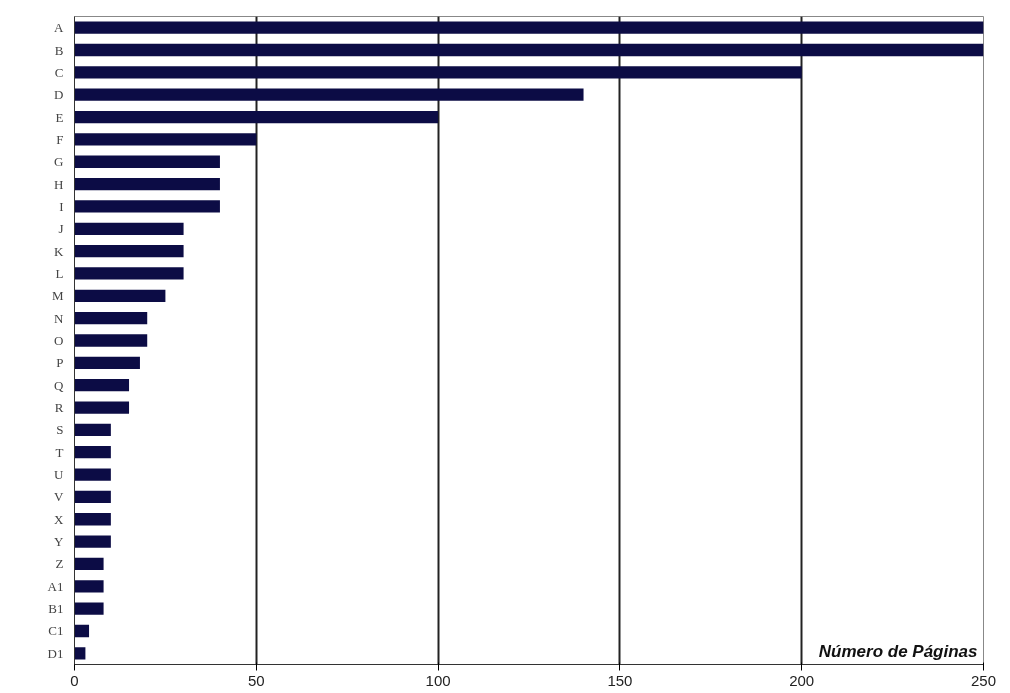  What do you see at coordinates (59, 408) in the screenshot?
I see `y-tick-label: R` at bounding box center [59, 408].